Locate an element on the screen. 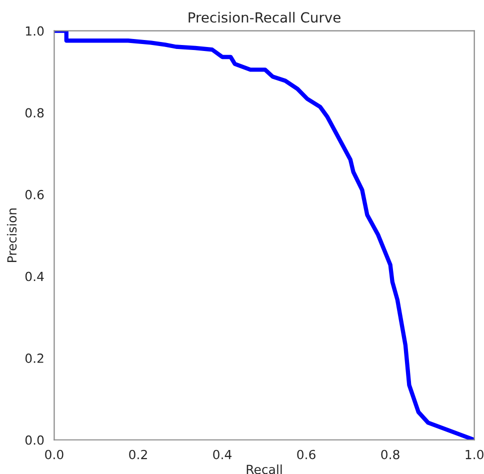  y-tick-label: 0.4 is located at coordinates (34, 277).